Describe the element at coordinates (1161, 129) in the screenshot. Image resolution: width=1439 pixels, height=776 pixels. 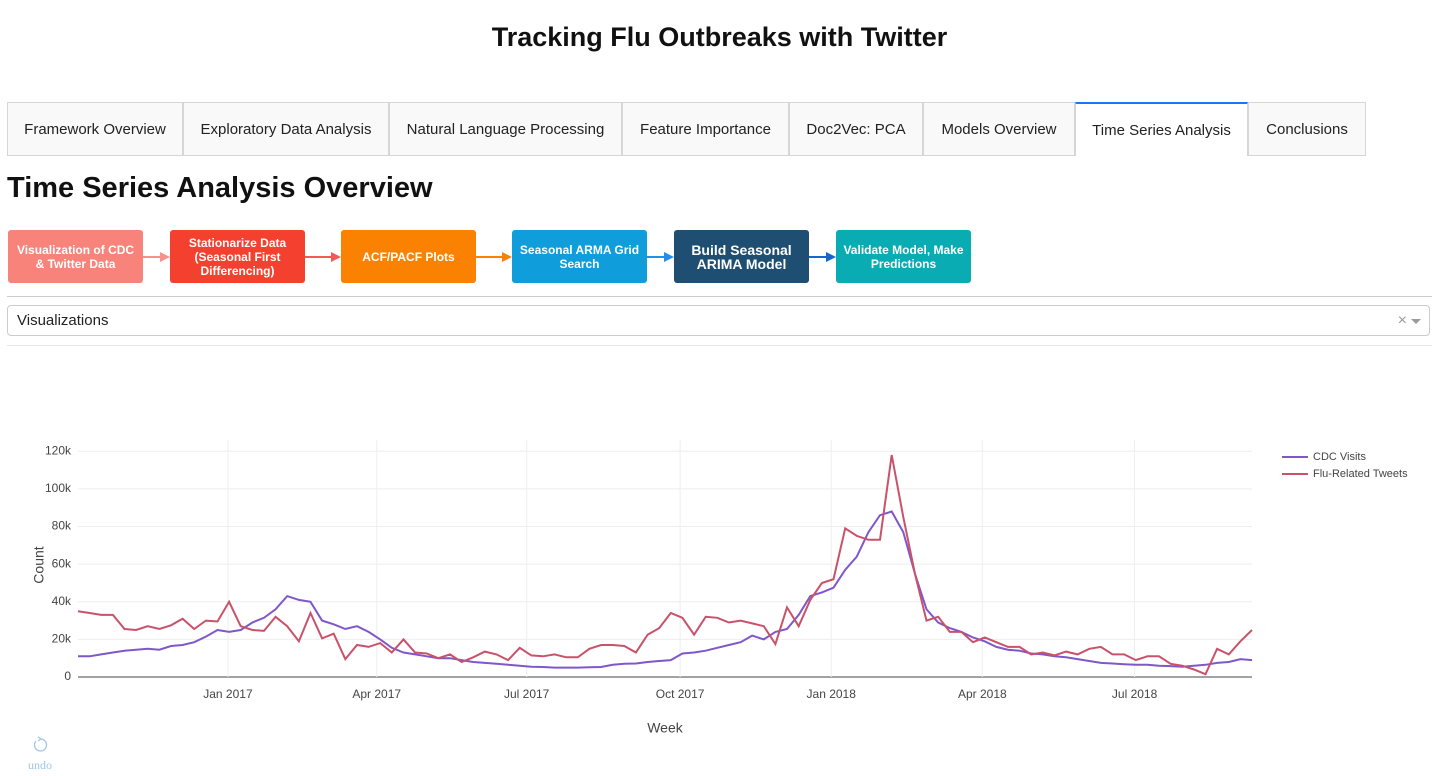
I see `tab: Time Series Analysis` at that location.